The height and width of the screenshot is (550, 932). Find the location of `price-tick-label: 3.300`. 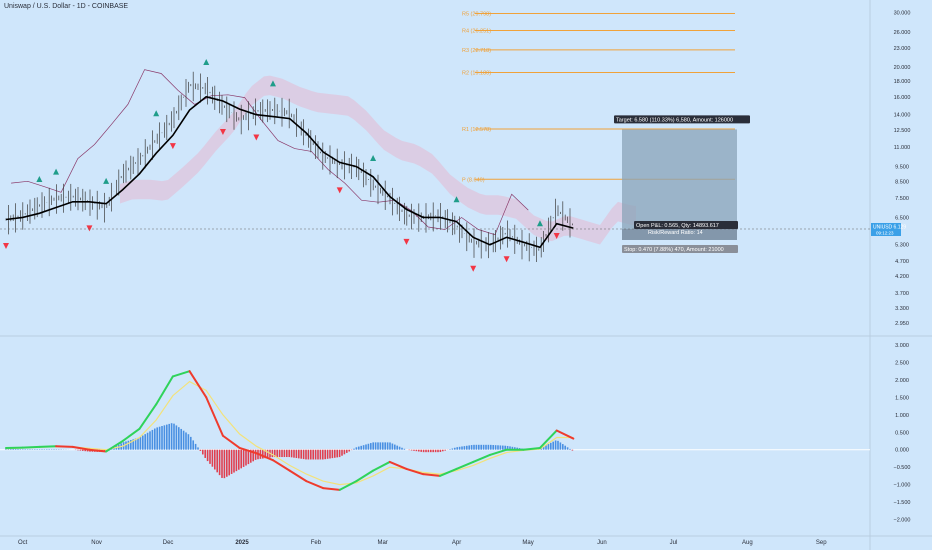

price-tick-label: 3.300 is located at coordinates (902, 309).